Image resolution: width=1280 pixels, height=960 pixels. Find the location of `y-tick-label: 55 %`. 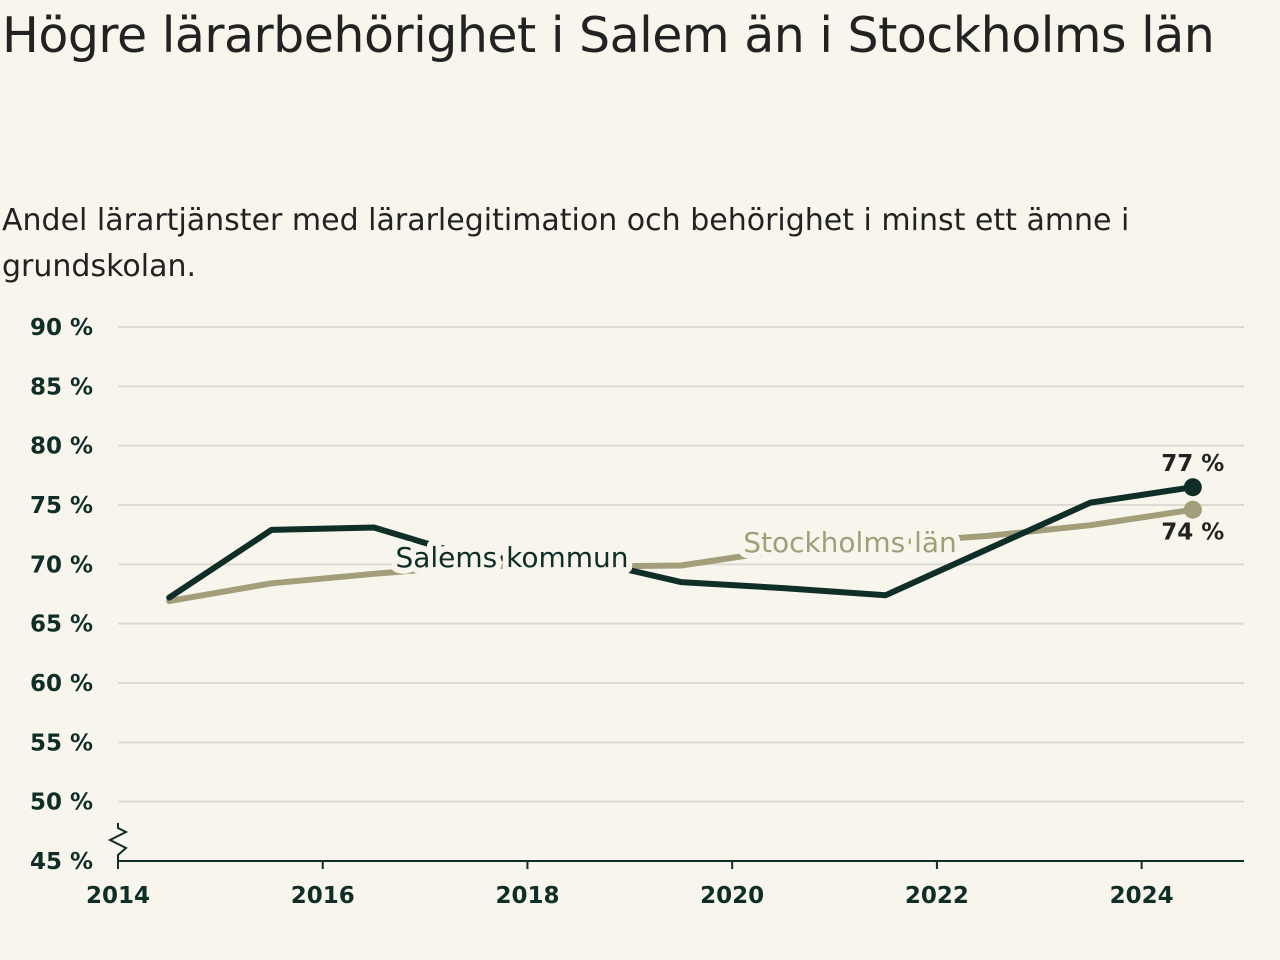

y-tick-label: 55 % is located at coordinates (61, 743).